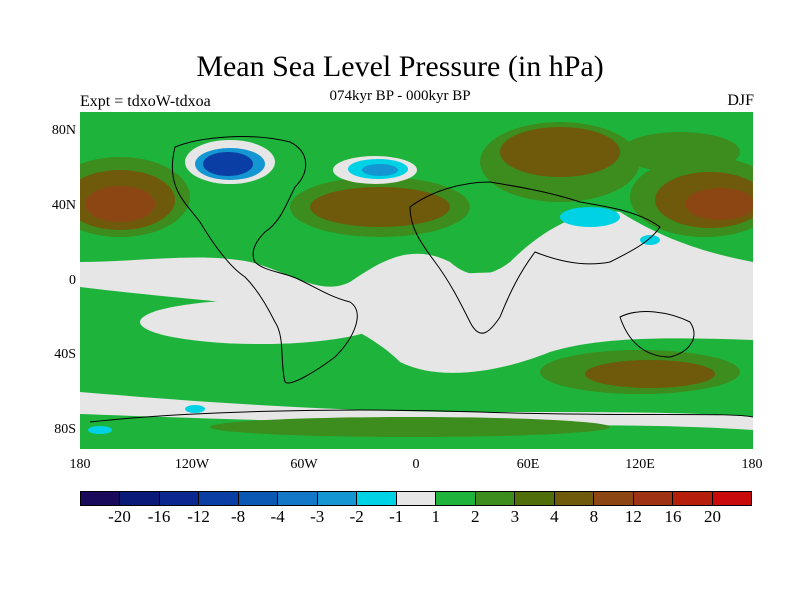 The height and width of the screenshot is (600, 800). Describe the element at coordinates (238, 516) in the screenshot. I see `colorbar-label: -8` at that location.